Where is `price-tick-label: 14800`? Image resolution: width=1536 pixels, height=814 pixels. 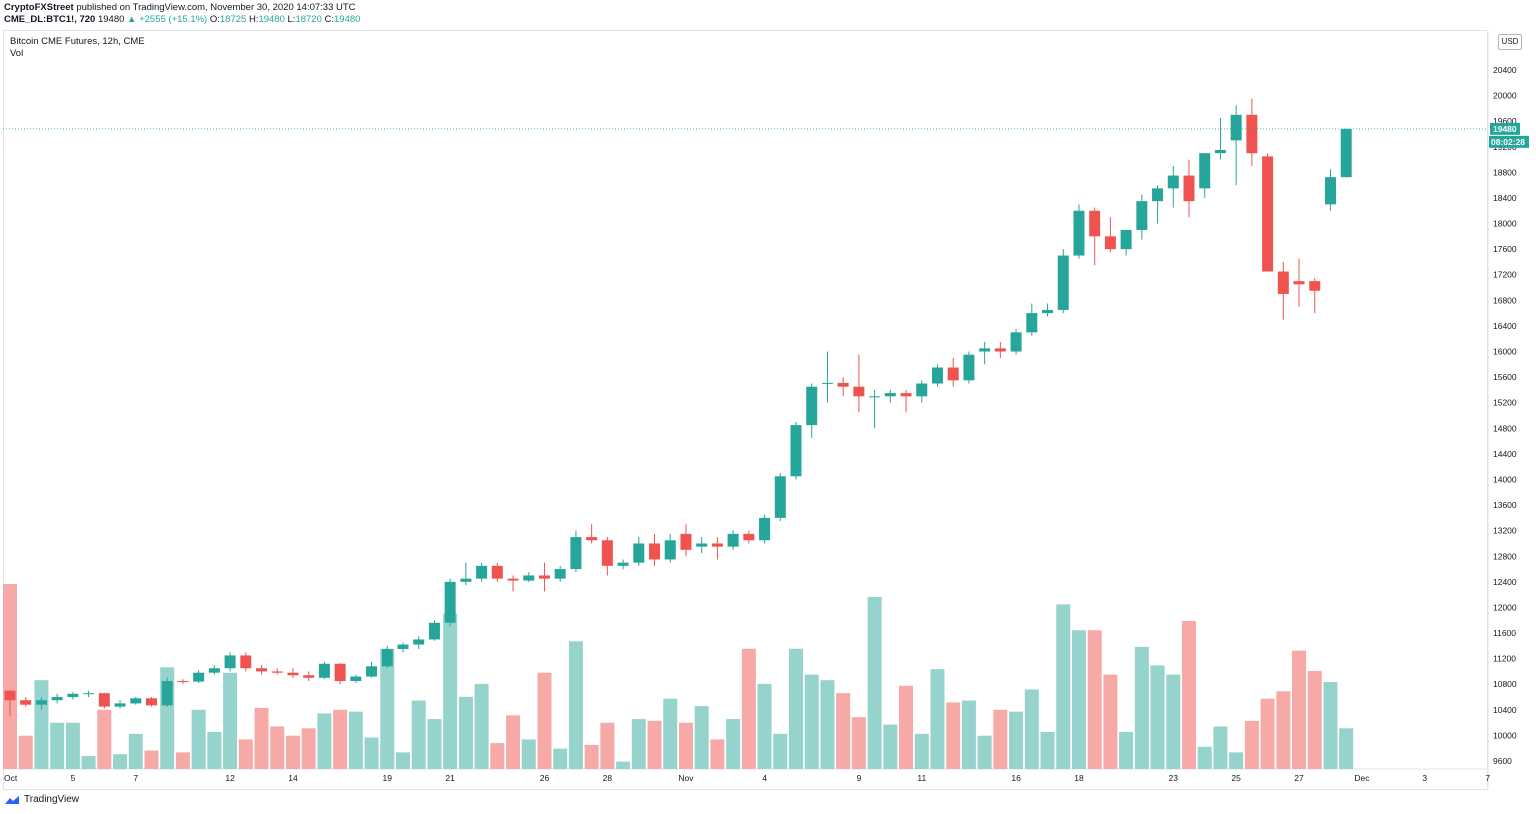
price-tick-label: 14800 is located at coordinates (1505, 428).